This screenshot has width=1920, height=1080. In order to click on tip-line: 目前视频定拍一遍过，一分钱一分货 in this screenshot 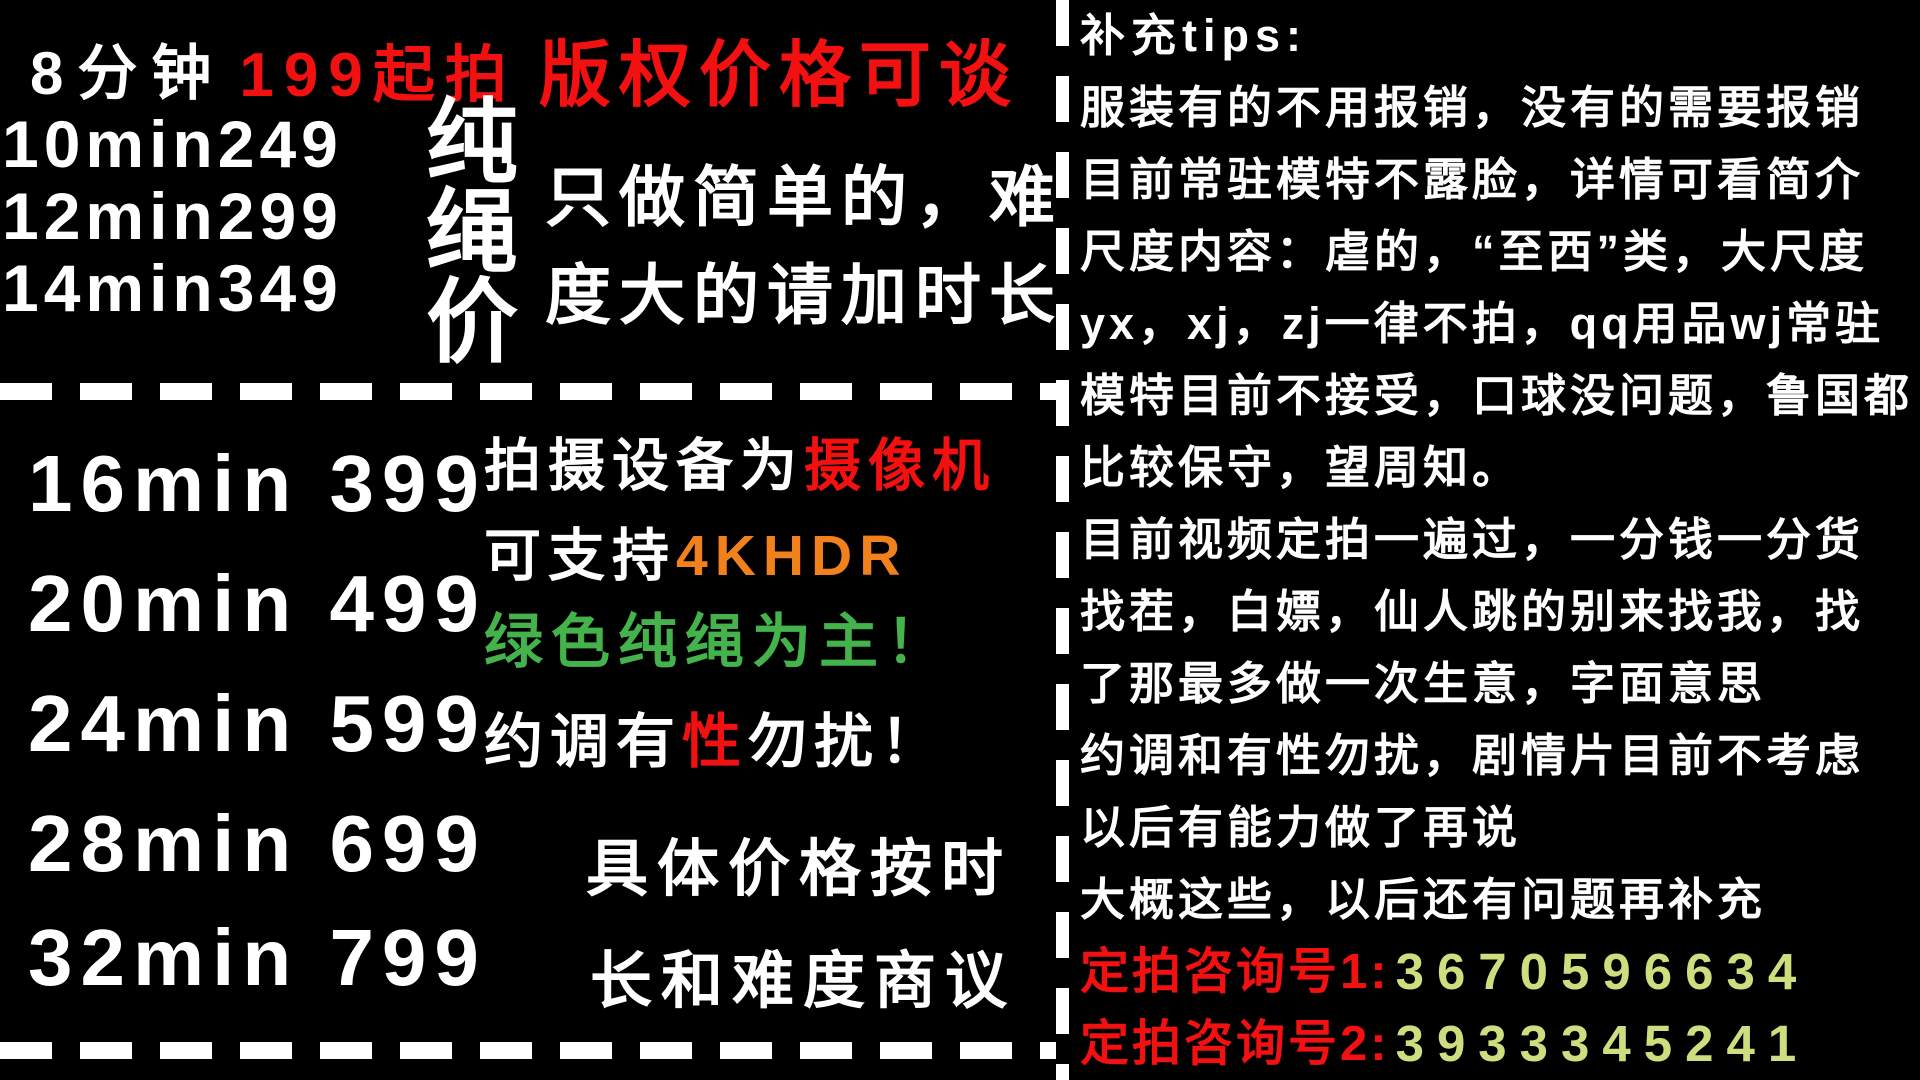, I will do `click(1472, 539)`.